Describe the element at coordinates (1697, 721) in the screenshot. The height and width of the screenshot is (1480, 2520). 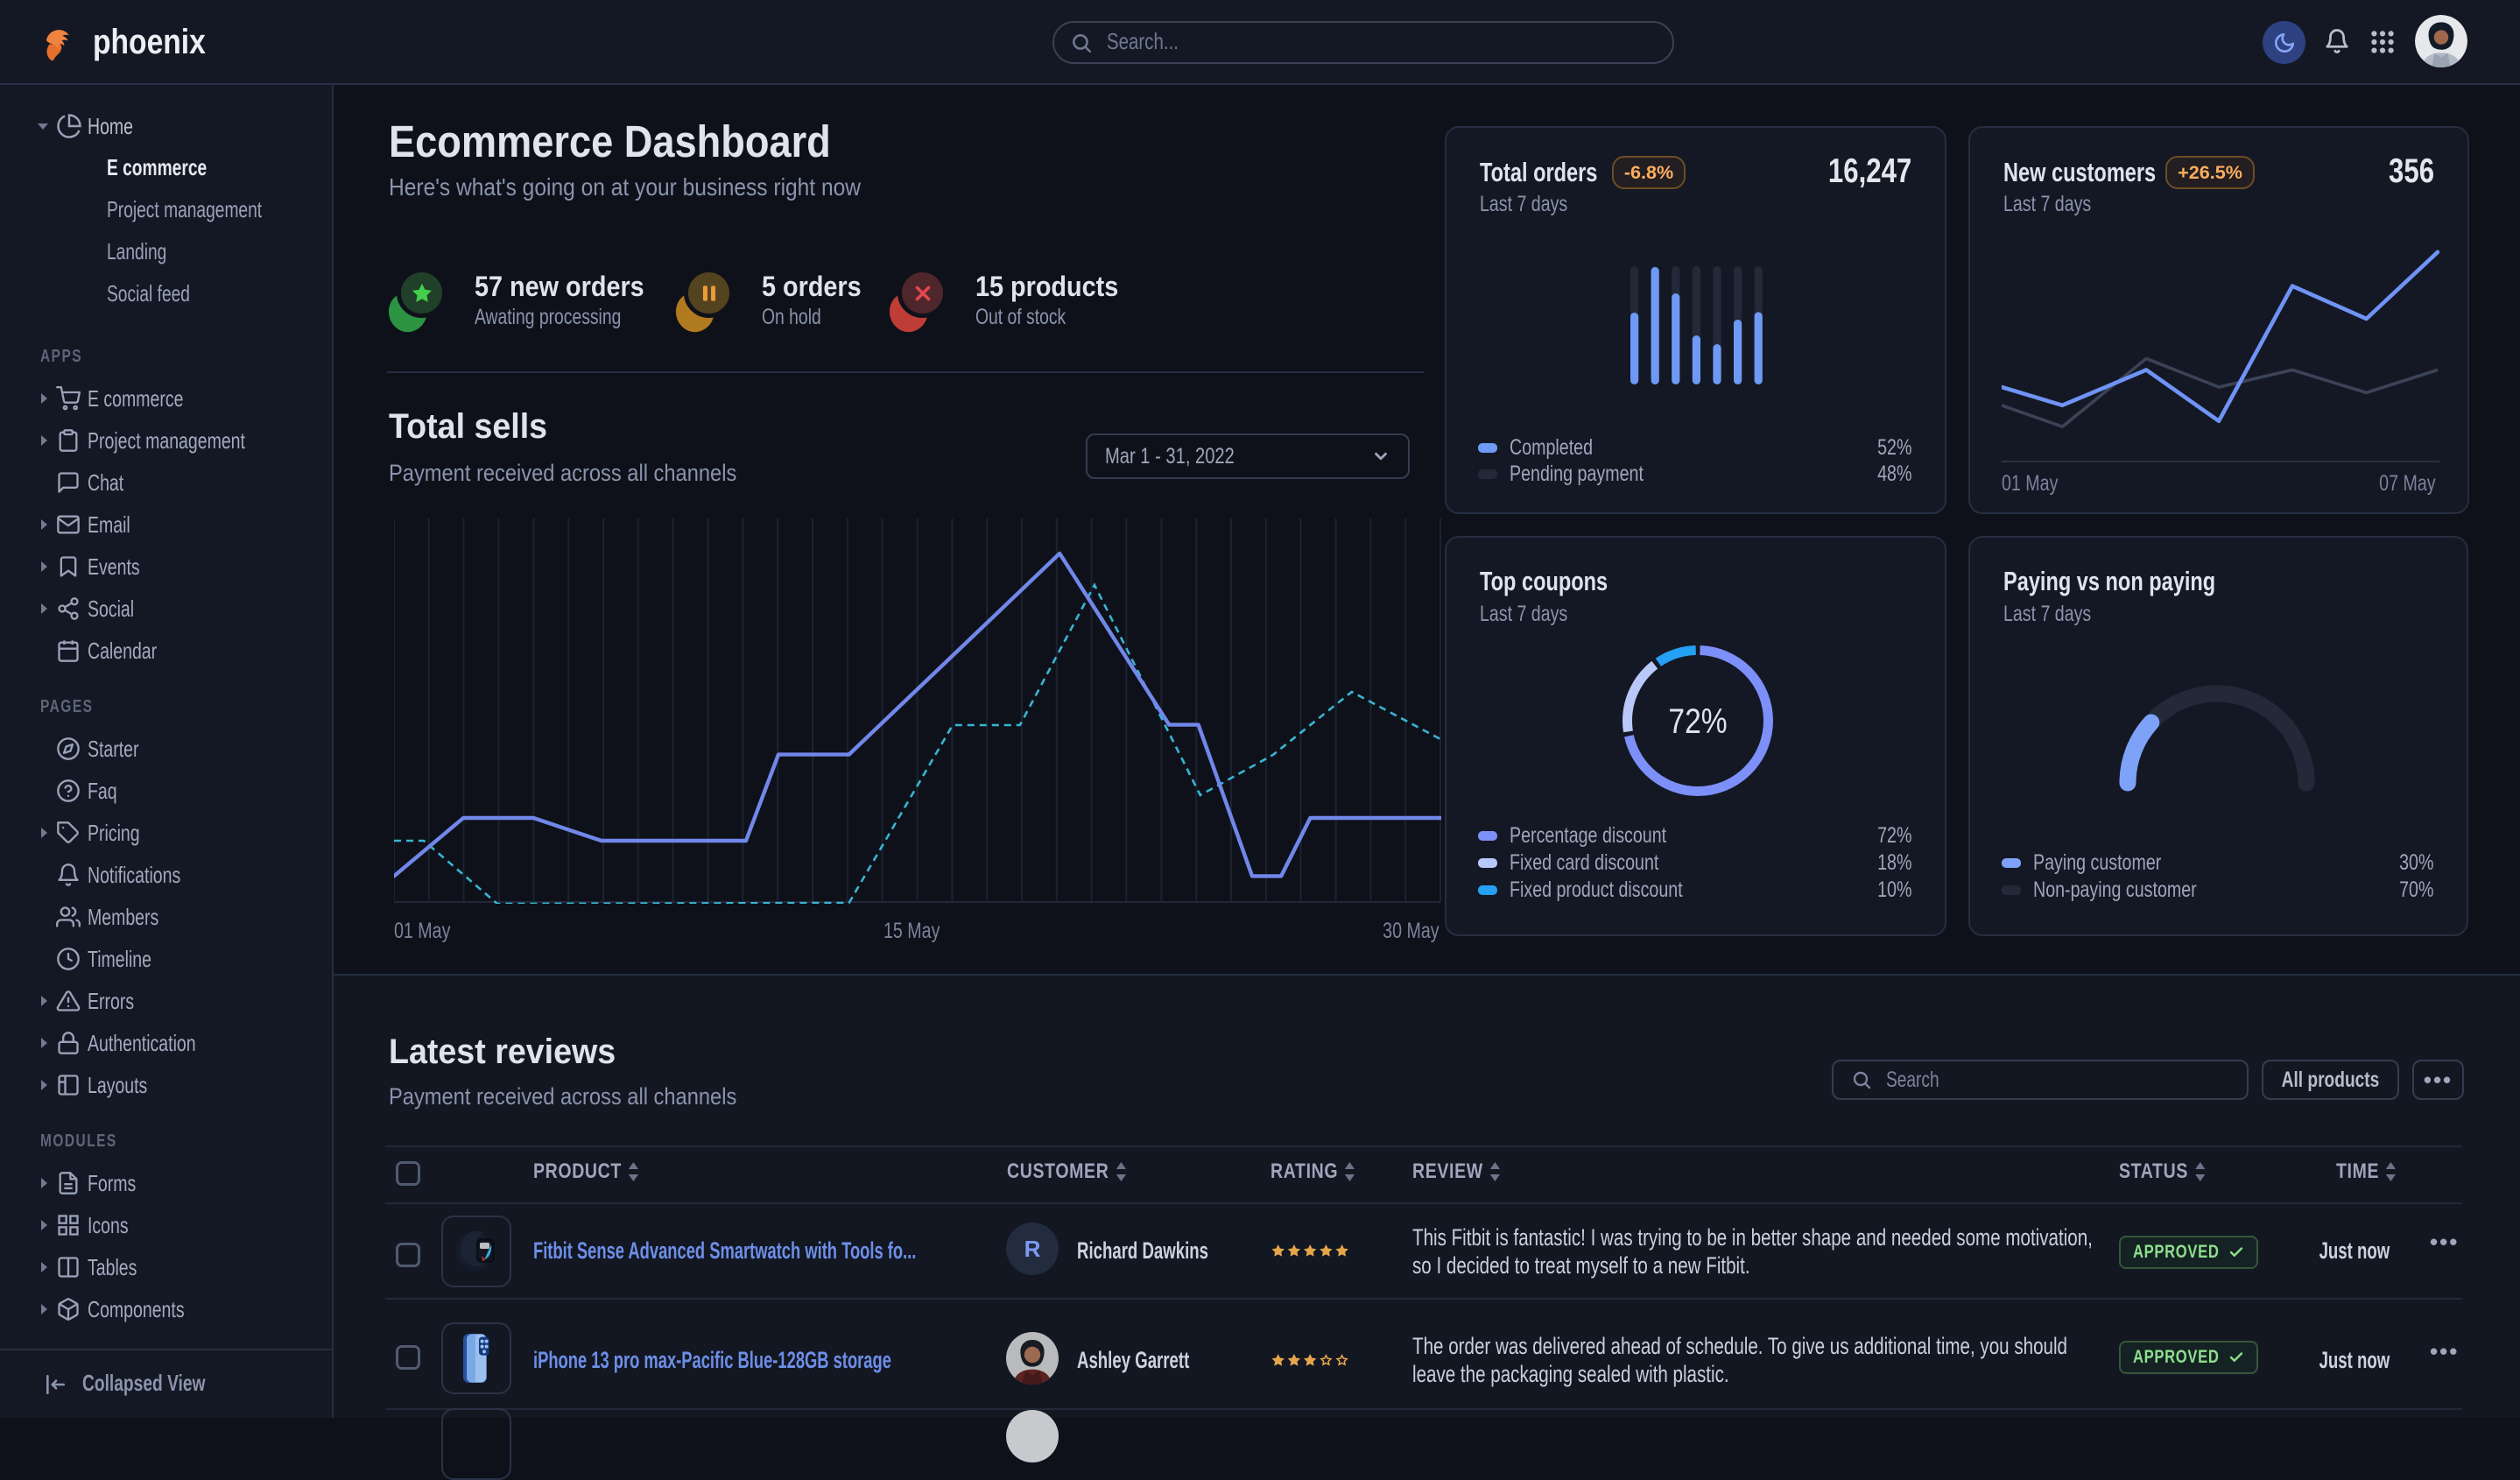
I see `svg-text: 72%` at that location.